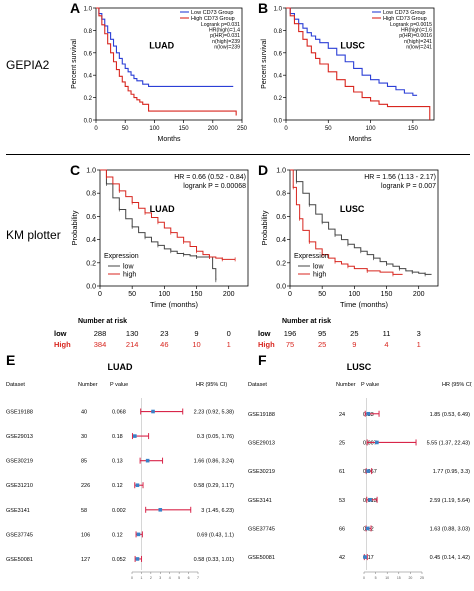 Image resolution: width=474 pixels, height=591 pixels. Describe the element at coordinates (170, 578) in the screenshot. I see `forest-x-tick-label: 4` at that location.